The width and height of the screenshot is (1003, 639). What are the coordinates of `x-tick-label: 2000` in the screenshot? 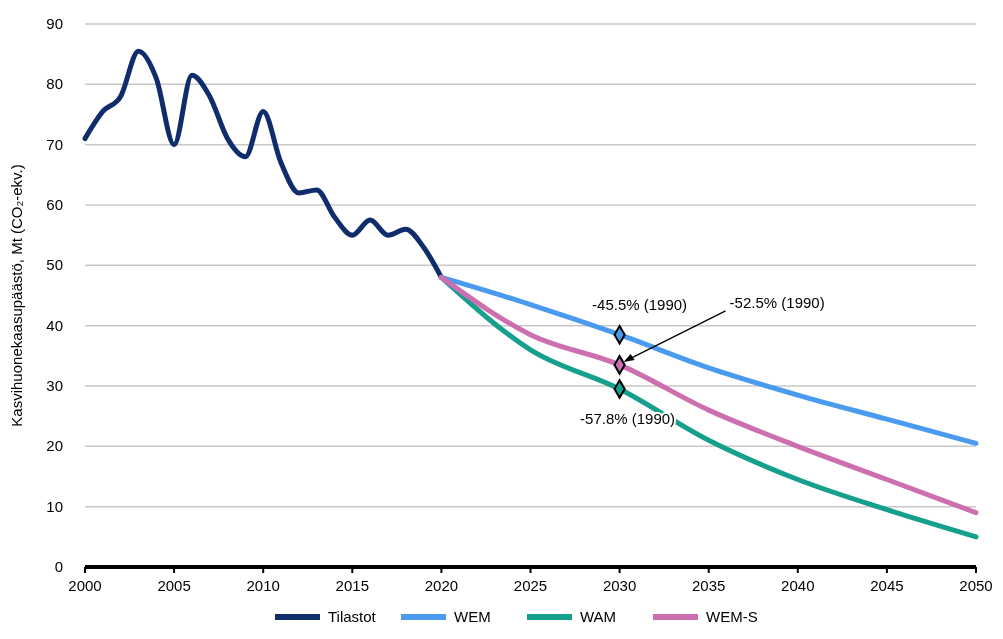 It's located at (85, 585).